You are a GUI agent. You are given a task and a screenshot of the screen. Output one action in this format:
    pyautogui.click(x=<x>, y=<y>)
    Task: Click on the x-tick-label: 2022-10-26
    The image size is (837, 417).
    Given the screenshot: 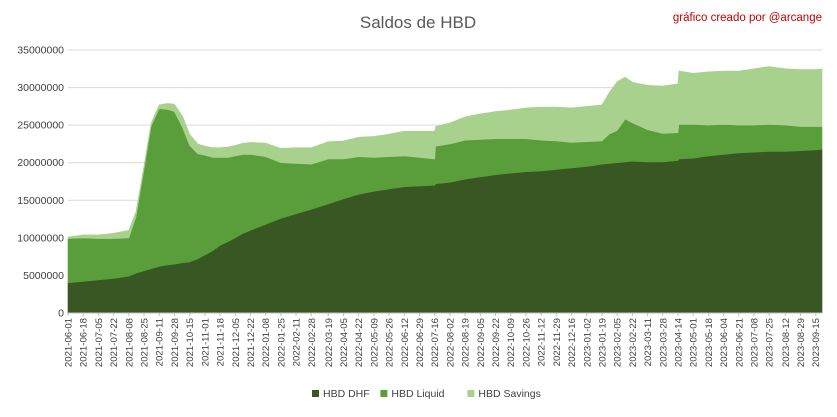 What is the action you would take?
    pyautogui.click(x=526, y=342)
    